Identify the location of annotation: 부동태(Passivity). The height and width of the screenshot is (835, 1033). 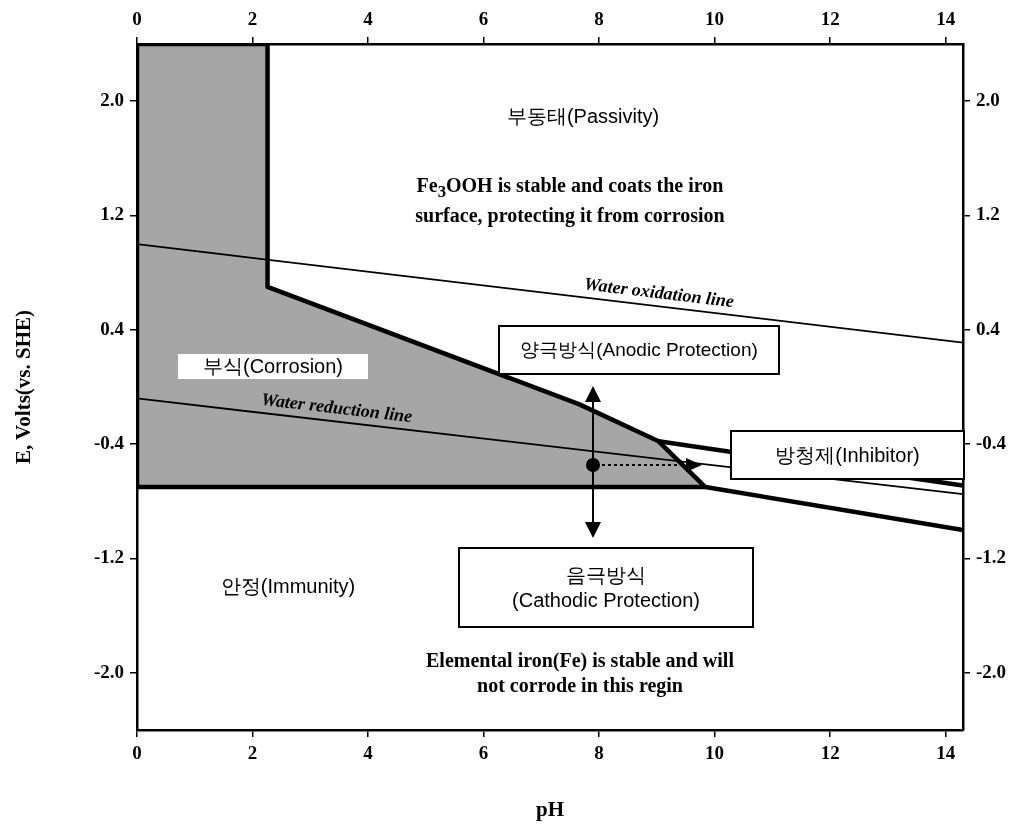
(583, 116).